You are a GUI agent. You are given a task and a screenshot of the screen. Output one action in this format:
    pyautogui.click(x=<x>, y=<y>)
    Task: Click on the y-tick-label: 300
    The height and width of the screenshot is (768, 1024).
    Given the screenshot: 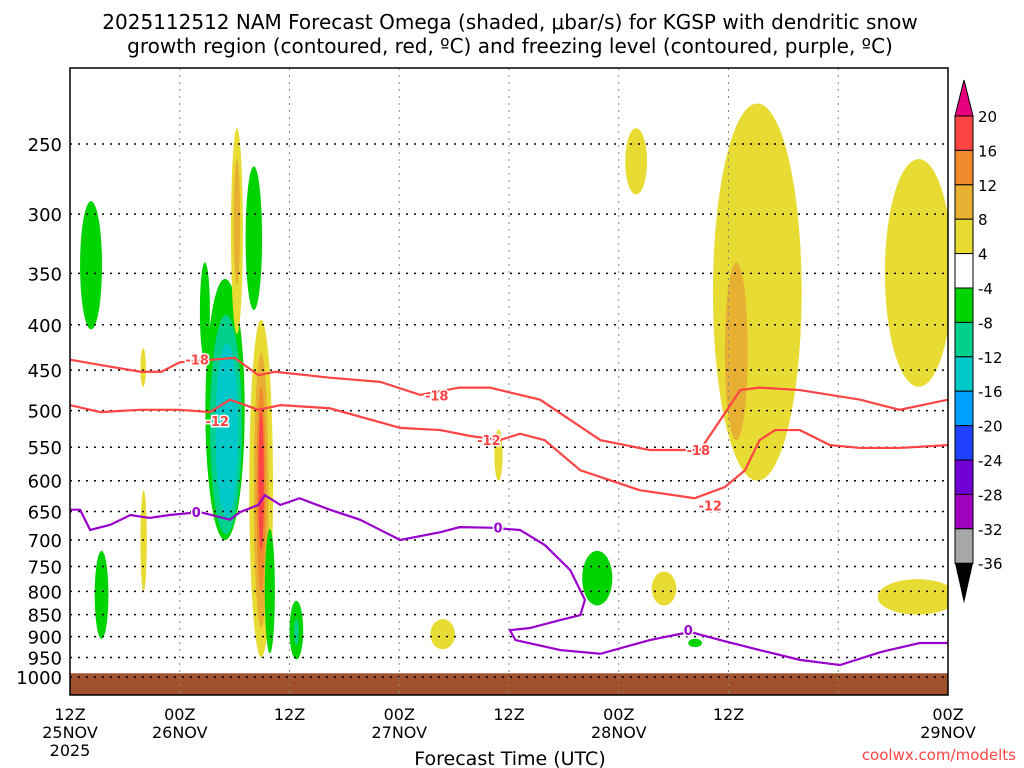 What is the action you would take?
    pyautogui.click(x=45, y=215)
    